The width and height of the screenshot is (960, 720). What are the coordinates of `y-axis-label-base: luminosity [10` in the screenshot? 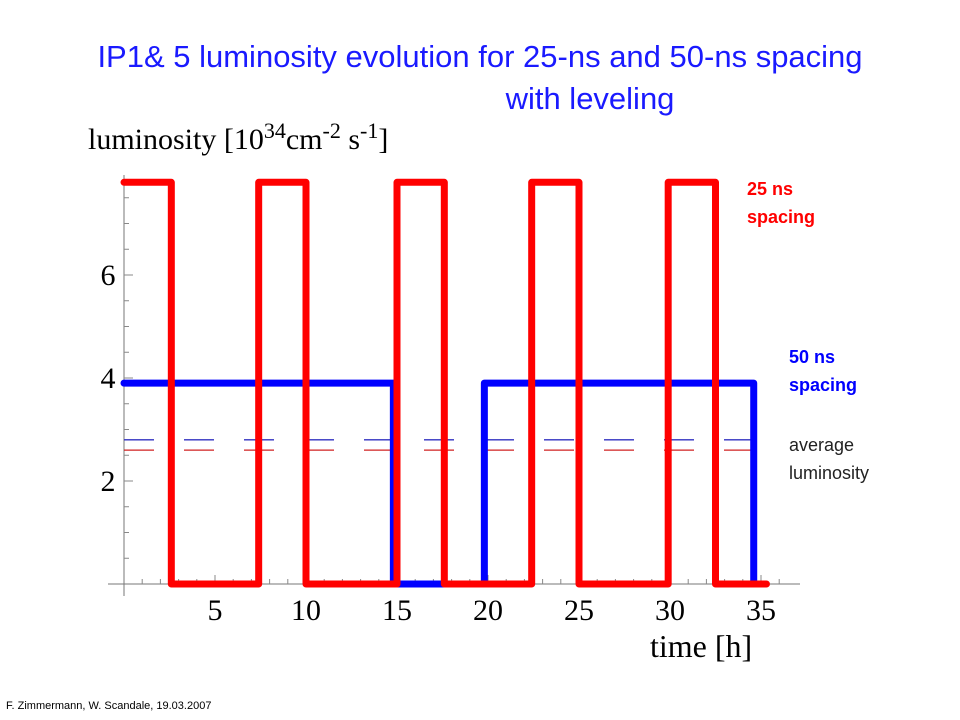 It's located at (176, 139).